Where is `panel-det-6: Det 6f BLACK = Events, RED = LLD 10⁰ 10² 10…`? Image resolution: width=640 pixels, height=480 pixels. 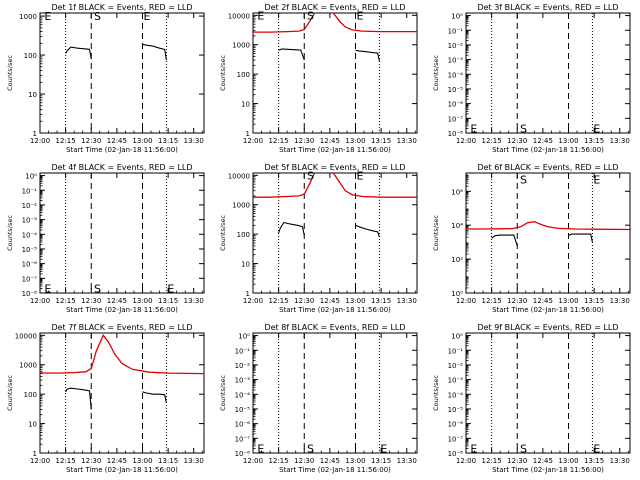 panel-det-6: Det 6f BLACK = Events, RED = LLD 10⁰ 10² 10… is located at coordinates (531, 238).